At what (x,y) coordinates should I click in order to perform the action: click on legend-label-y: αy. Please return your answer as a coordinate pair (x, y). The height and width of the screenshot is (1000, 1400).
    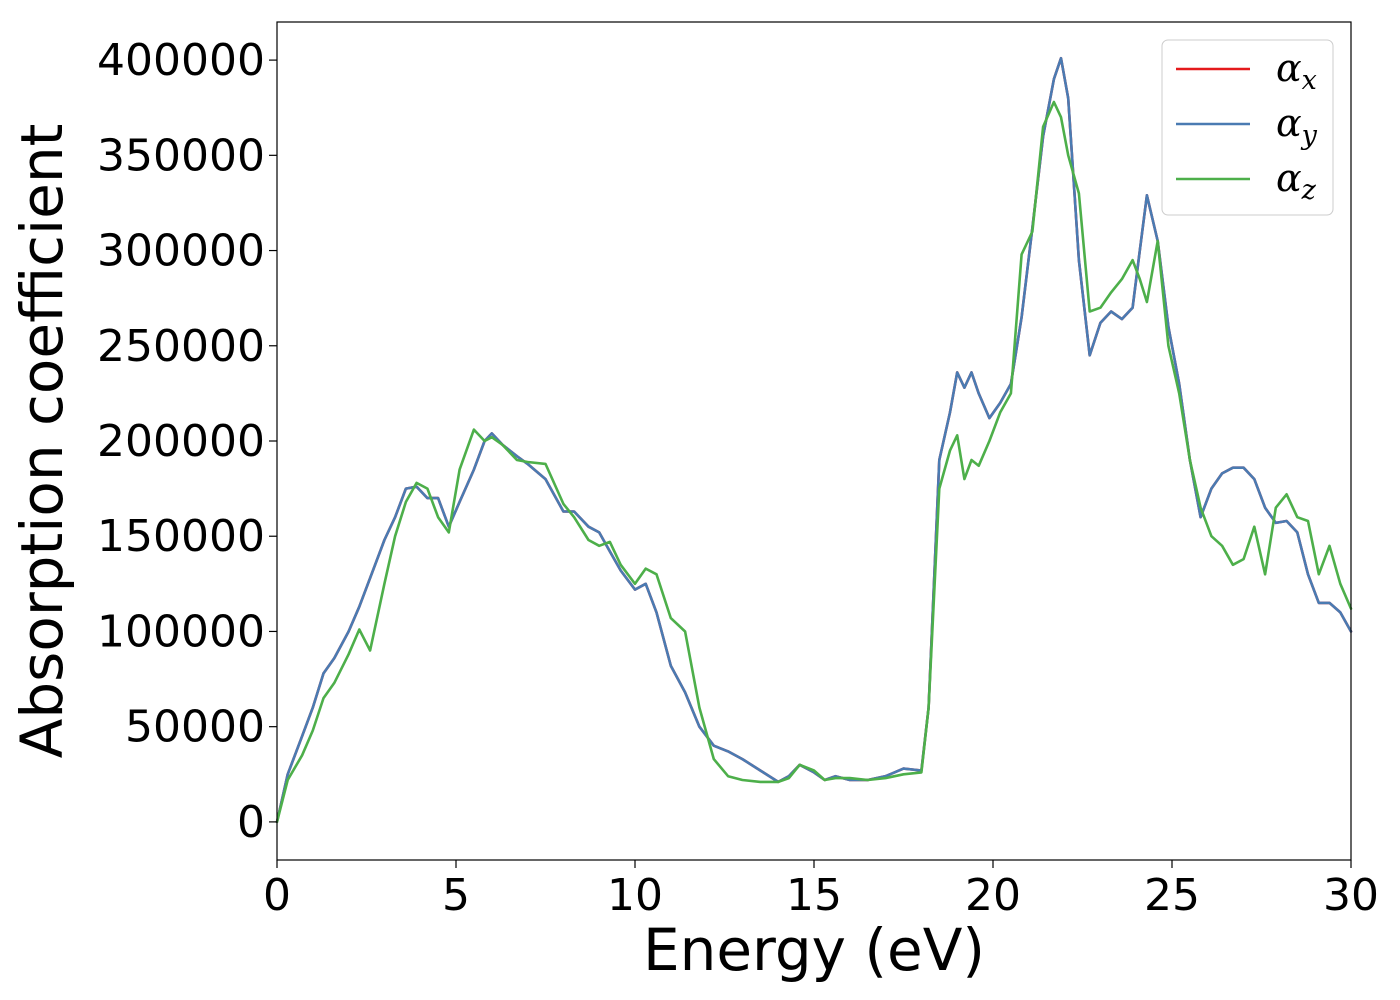
    Looking at the image, I should click on (1297, 126).